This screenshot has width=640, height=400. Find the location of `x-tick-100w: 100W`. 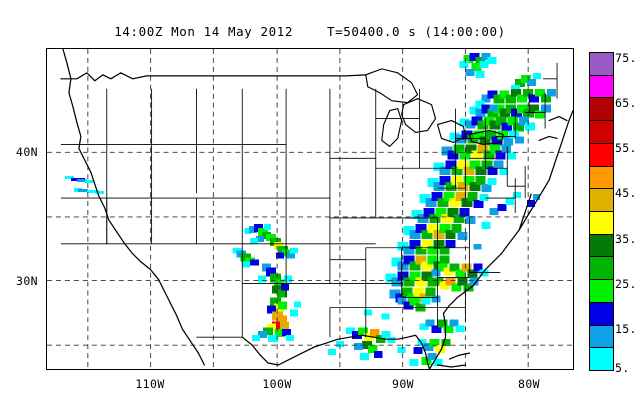

x-tick-100w: 100W is located at coordinates (277, 384).